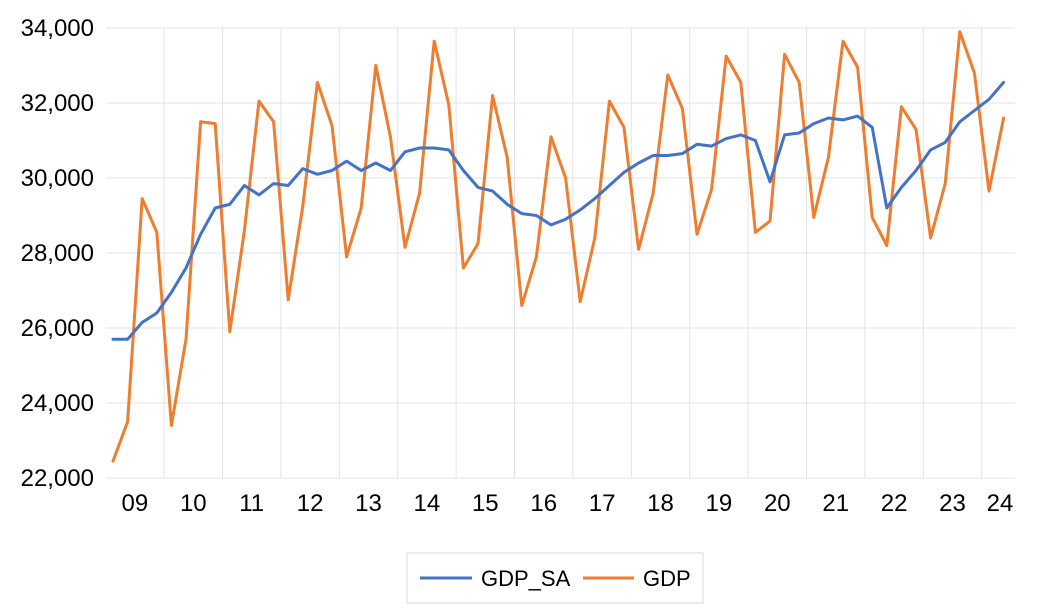  I want to click on x-tick-label: 21, so click(835, 503).